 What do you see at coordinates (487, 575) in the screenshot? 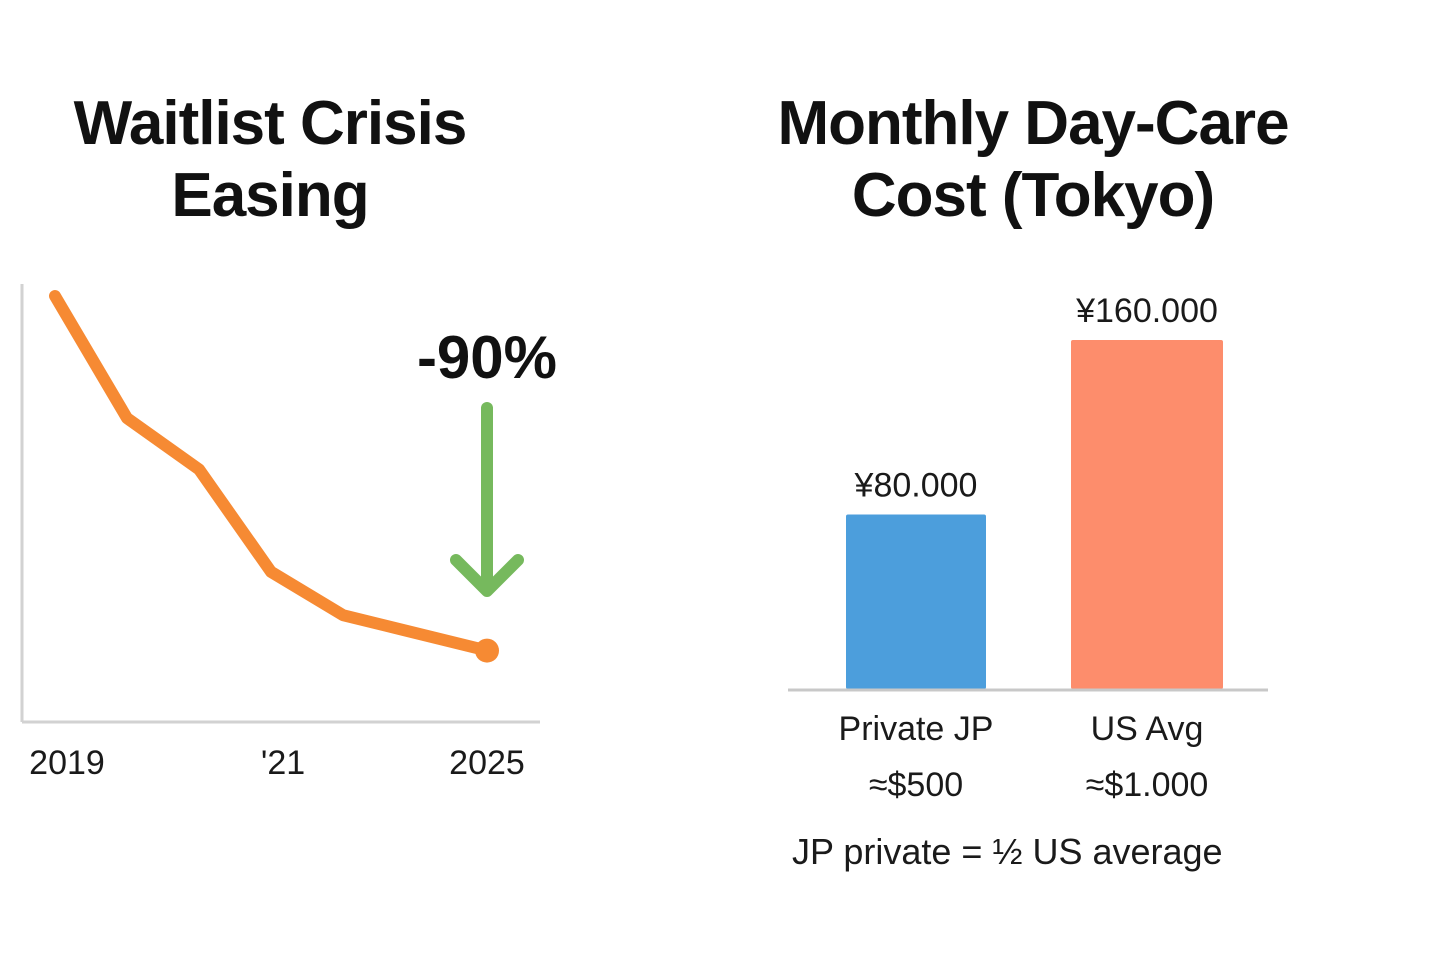
I see `down-arrow-head` at bounding box center [487, 575].